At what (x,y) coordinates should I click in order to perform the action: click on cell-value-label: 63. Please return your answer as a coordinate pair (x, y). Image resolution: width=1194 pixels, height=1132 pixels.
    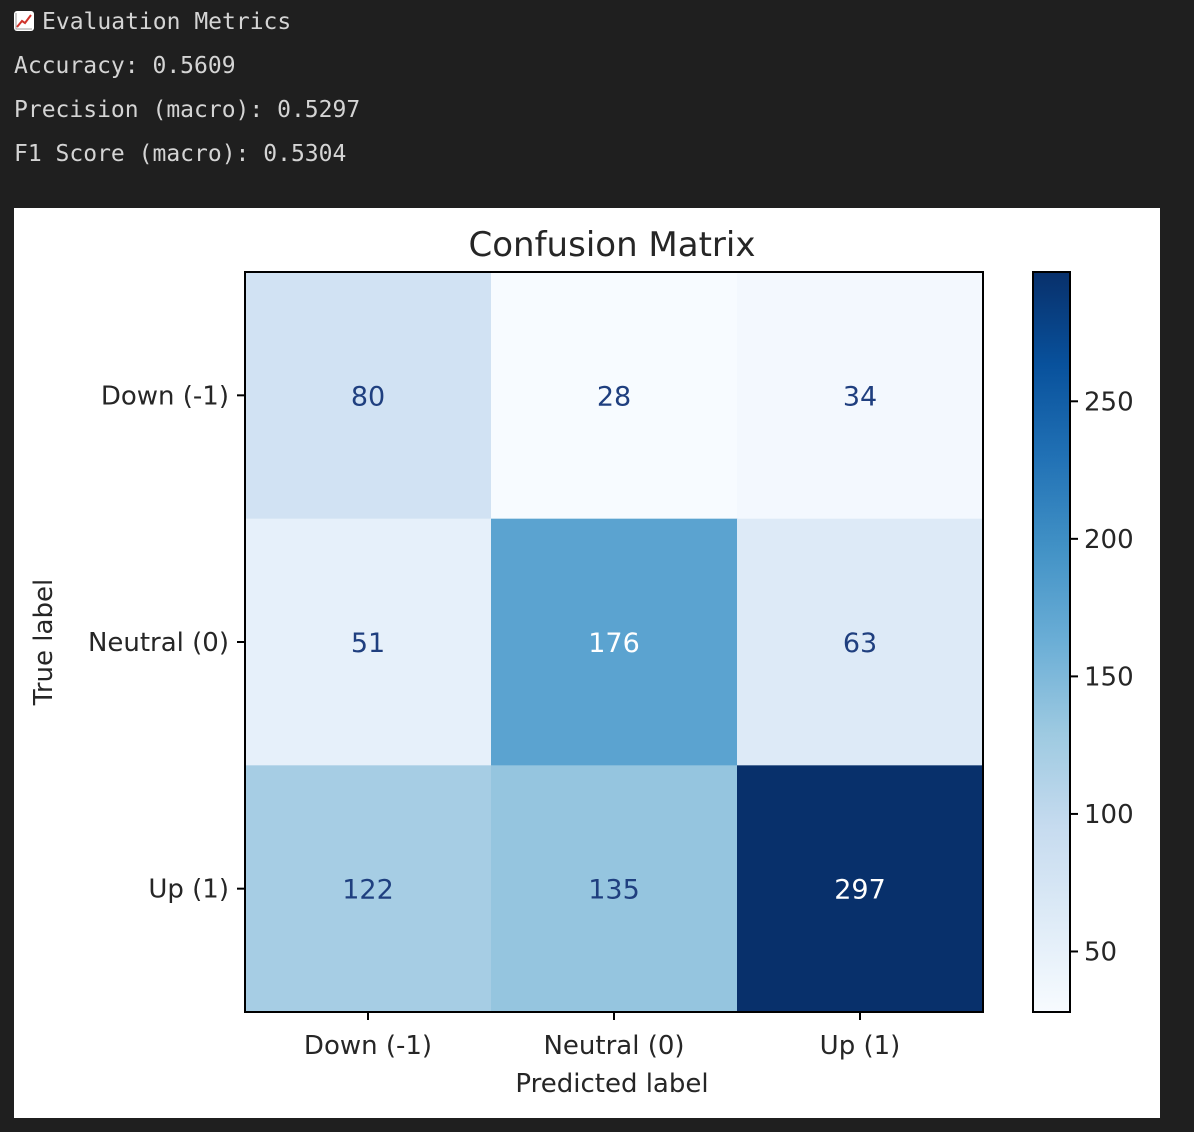
    Looking at the image, I should click on (860, 643).